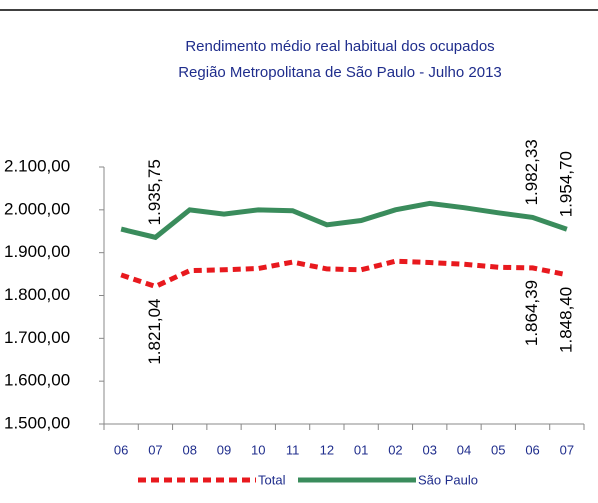 The image size is (598, 503). I want to click on y-tick-label: 2.000,00, so click(37, 208).